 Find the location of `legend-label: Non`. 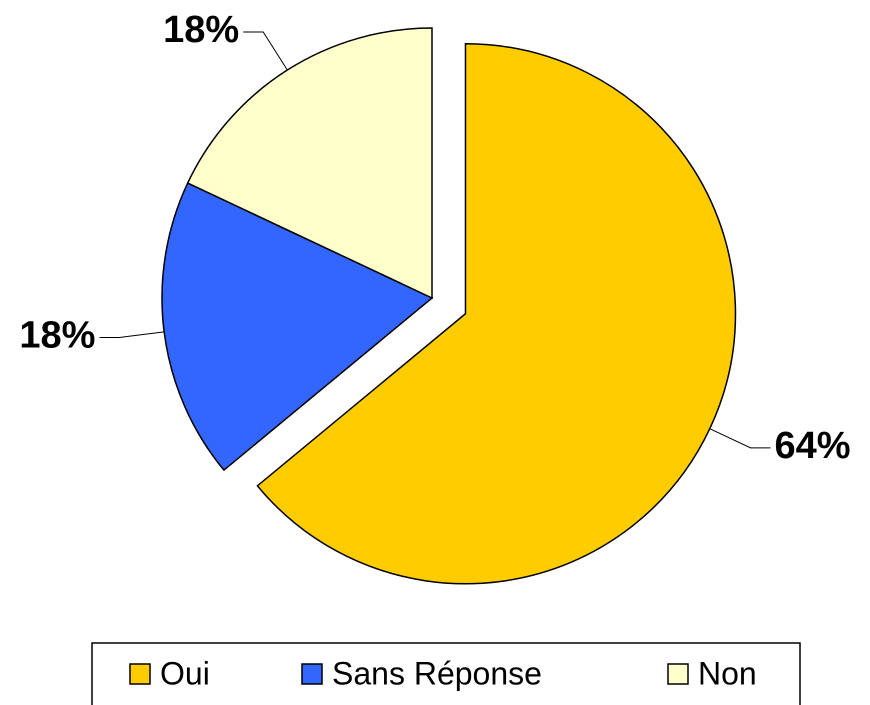

legend-label: Non is located at coordinates (727, 673).